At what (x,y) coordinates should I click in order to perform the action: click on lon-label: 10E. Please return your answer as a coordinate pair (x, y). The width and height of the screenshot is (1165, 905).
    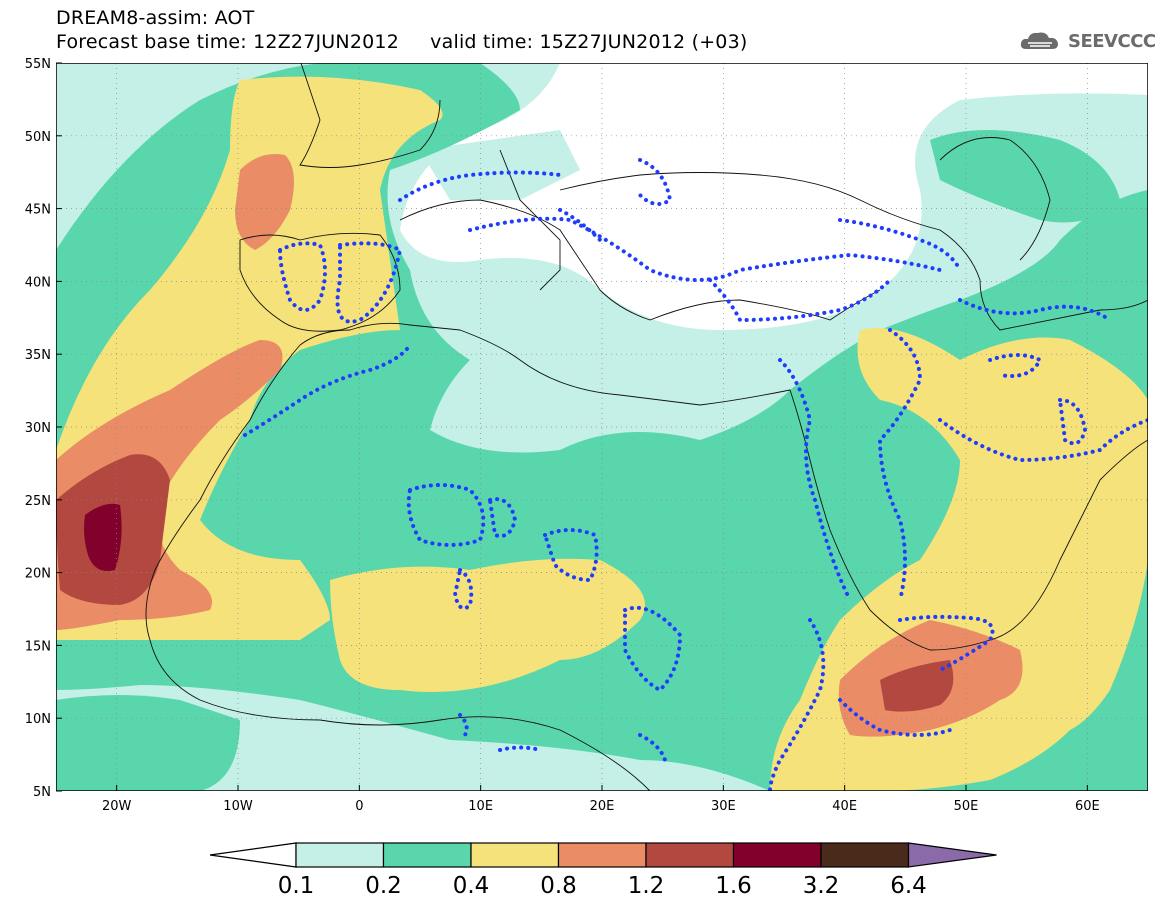
    Looking at the image, I should click on (480, 806).